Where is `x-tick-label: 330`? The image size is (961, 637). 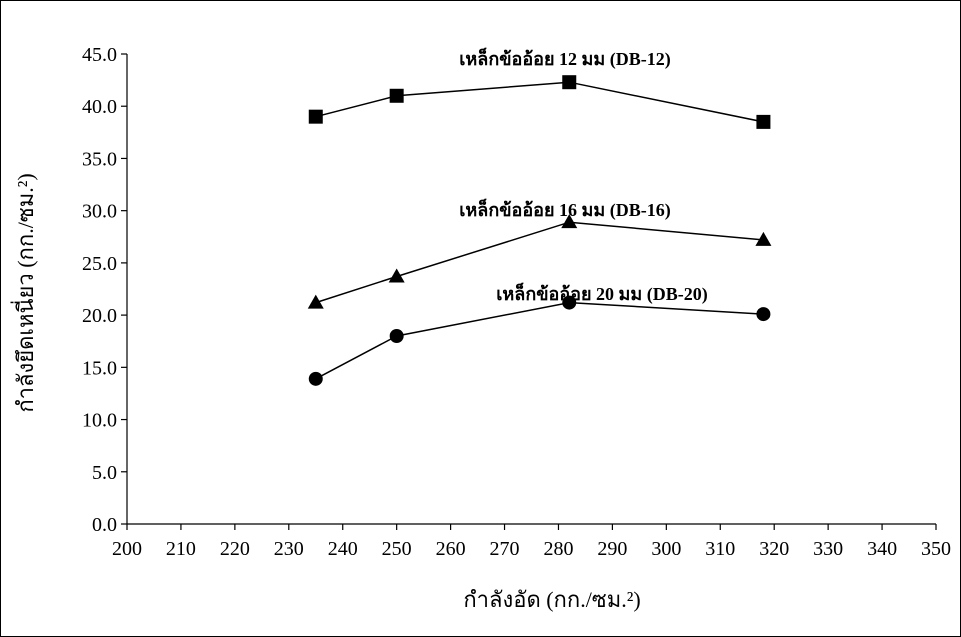 x-tick-label: 330 is located at coordinates (828, 549).